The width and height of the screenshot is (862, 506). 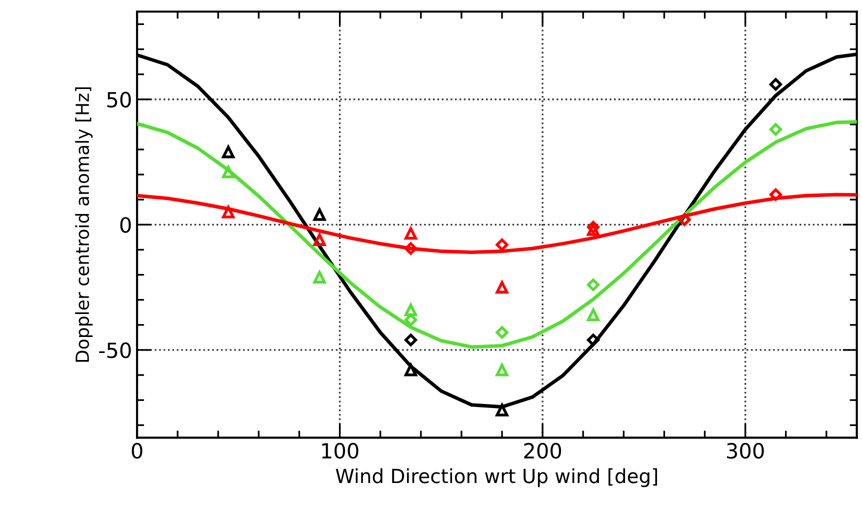 I want to click on x-tick-label: 100, so click(x=340, y=450).